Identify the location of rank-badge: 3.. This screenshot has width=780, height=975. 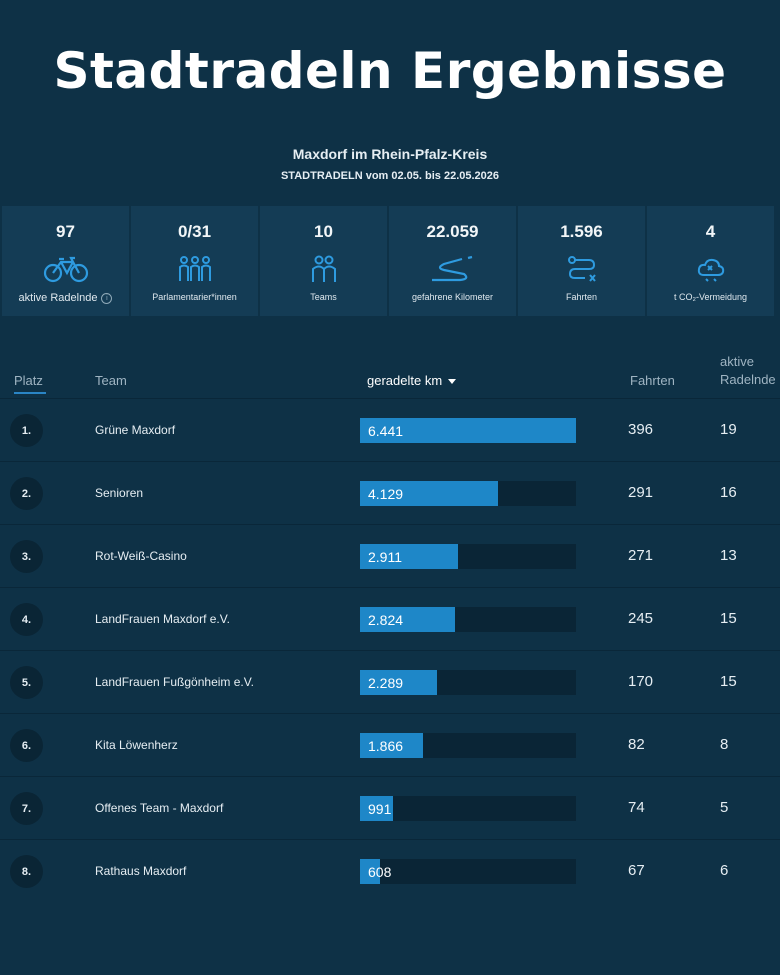
(26, 556).